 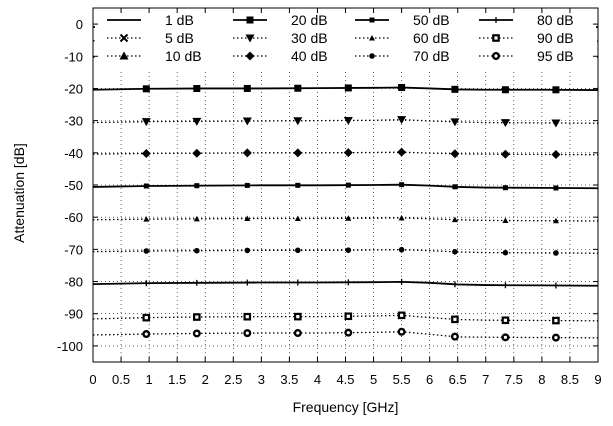 What do you see at coordinates (92, 379) in the screenshot?
I see `x-tick-label: 0` at bounding box center [92, 379].